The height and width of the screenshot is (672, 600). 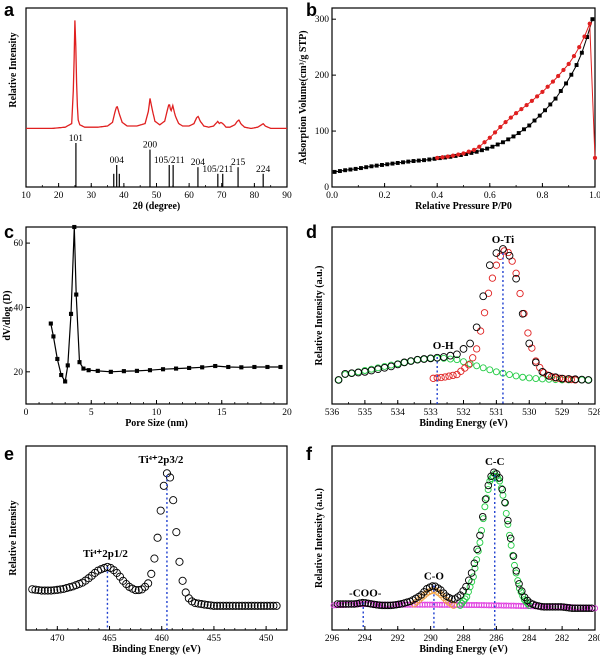 I want to click on x-tick-label: 528, so click(x=594, y=413).